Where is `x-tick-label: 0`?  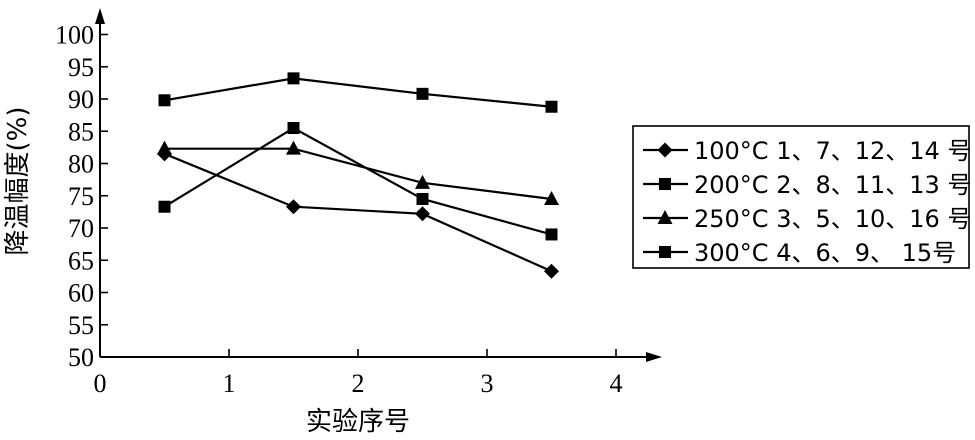 x-tick-label: 0 is located at coordinates (100, 383).